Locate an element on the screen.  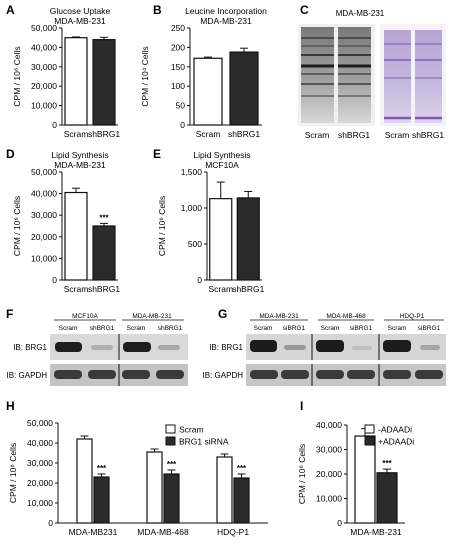
y-tick-label: 1,000 is located at coordinates (192, 208).